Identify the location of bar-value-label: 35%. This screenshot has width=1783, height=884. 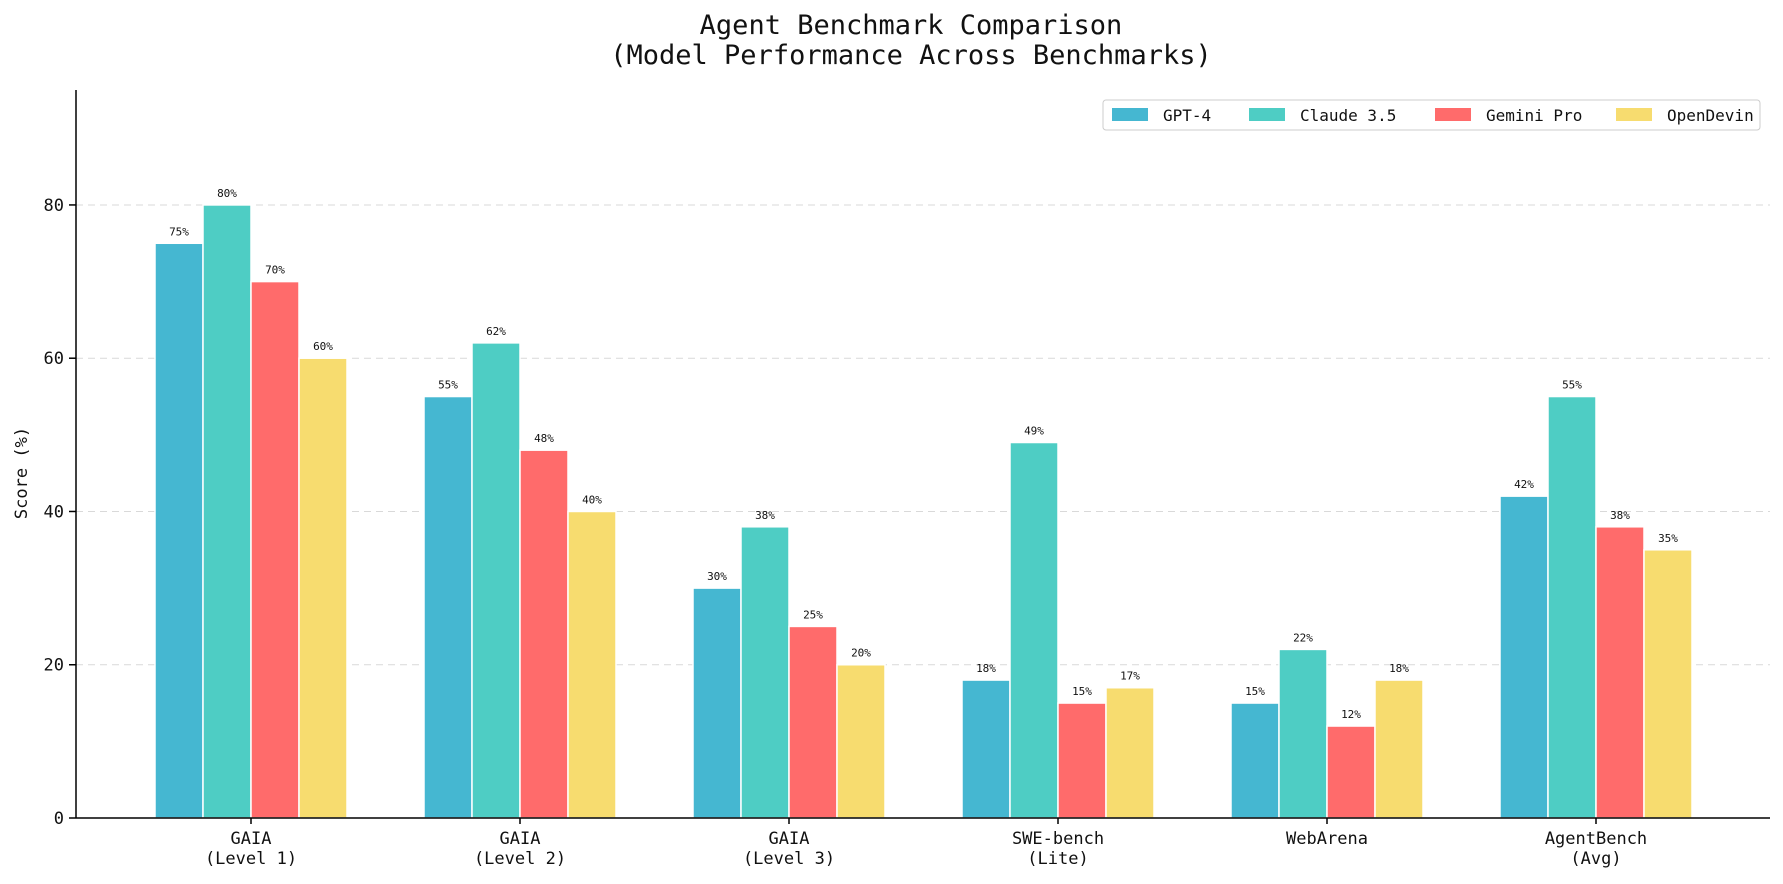
(1668, 538).